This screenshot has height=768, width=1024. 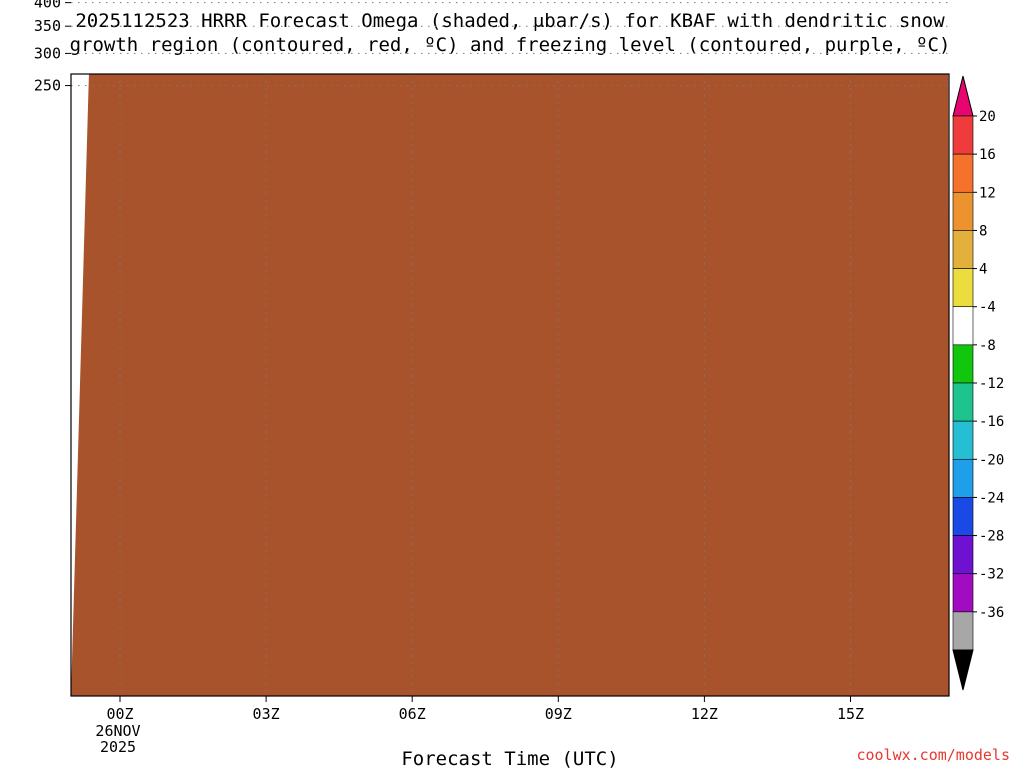 I want to click on colorbar-label-8: -16, so click(x=991, y=422).